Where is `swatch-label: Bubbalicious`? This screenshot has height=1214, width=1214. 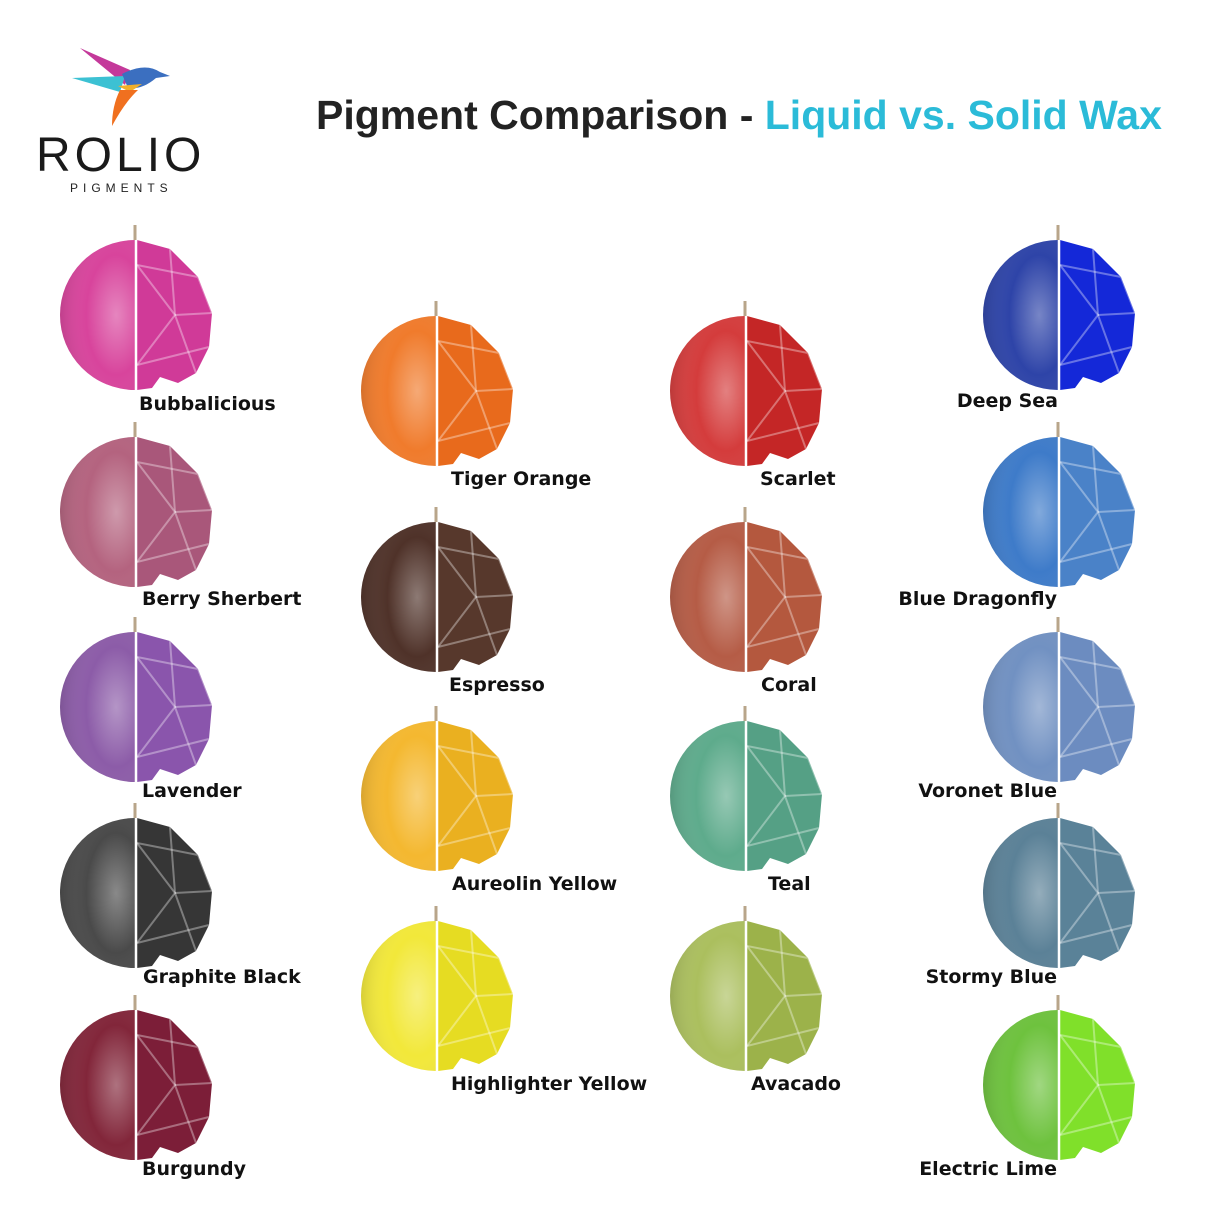
swatch-label: Bubbalicious is located at coordinates (207, 404).